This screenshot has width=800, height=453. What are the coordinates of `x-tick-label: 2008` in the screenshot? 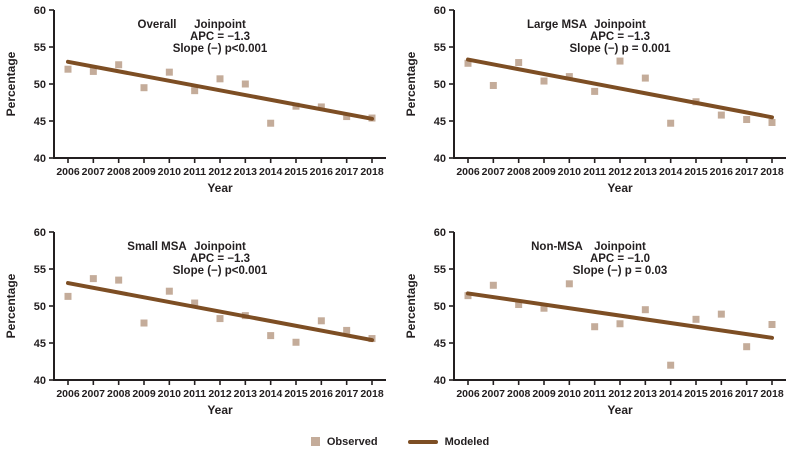 It's located at (119, 172).